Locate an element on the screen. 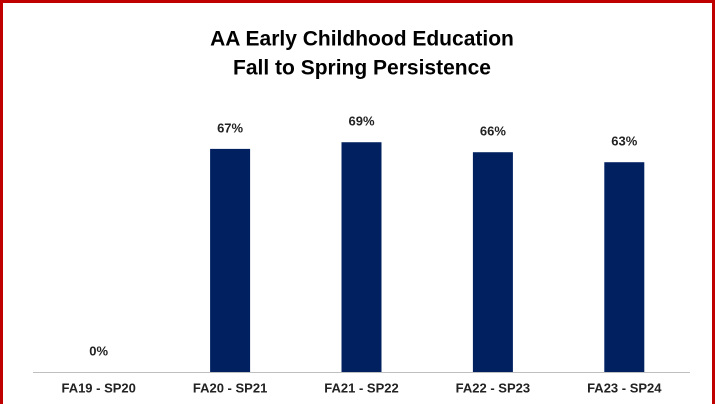 This screenshot has width=715, height=404. data-label: 66% is located at coordinates (493, 131).